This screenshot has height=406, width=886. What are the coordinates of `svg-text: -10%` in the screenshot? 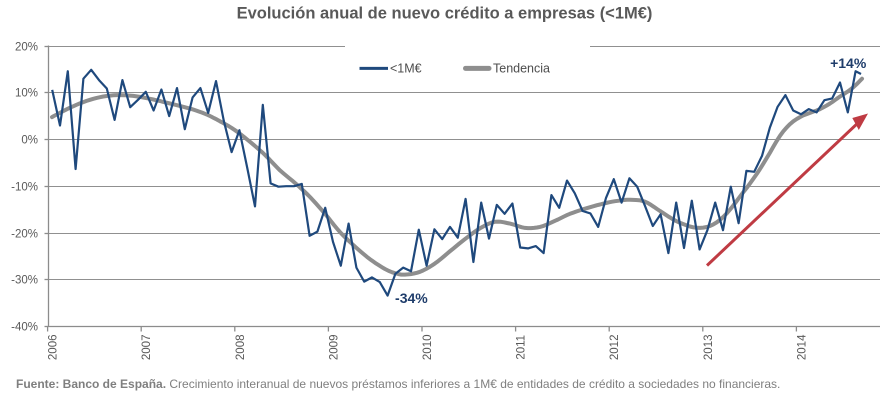 It's located at (24, 188).